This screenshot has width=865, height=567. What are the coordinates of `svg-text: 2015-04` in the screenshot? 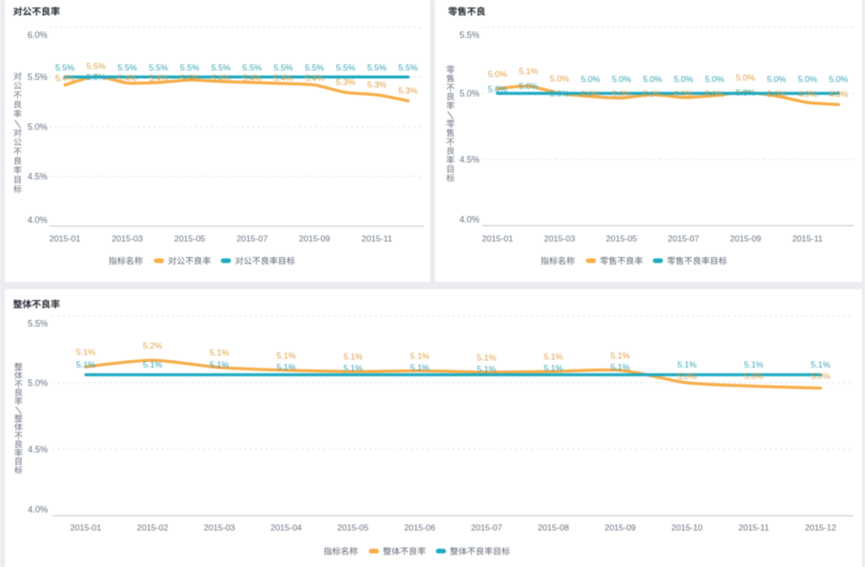 It's located at (286, 528).